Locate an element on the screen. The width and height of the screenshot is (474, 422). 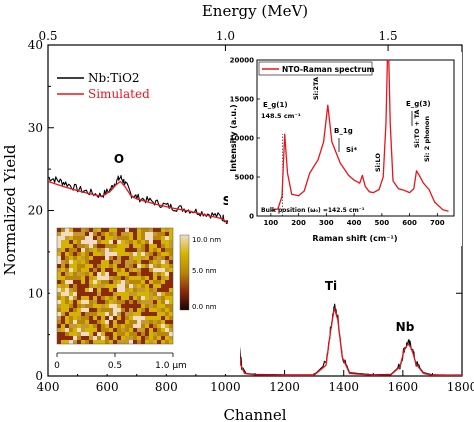
x-tick-label: 400 is located at coordinates (48, 387).